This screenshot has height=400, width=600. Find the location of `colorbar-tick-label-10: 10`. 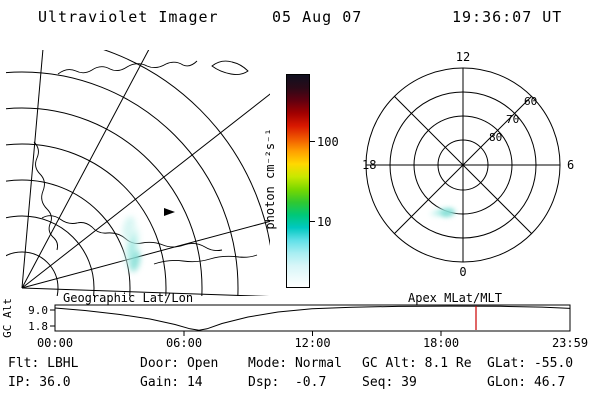

colorbar-tick-label-10: 10 is located at coordinates (324, 222).